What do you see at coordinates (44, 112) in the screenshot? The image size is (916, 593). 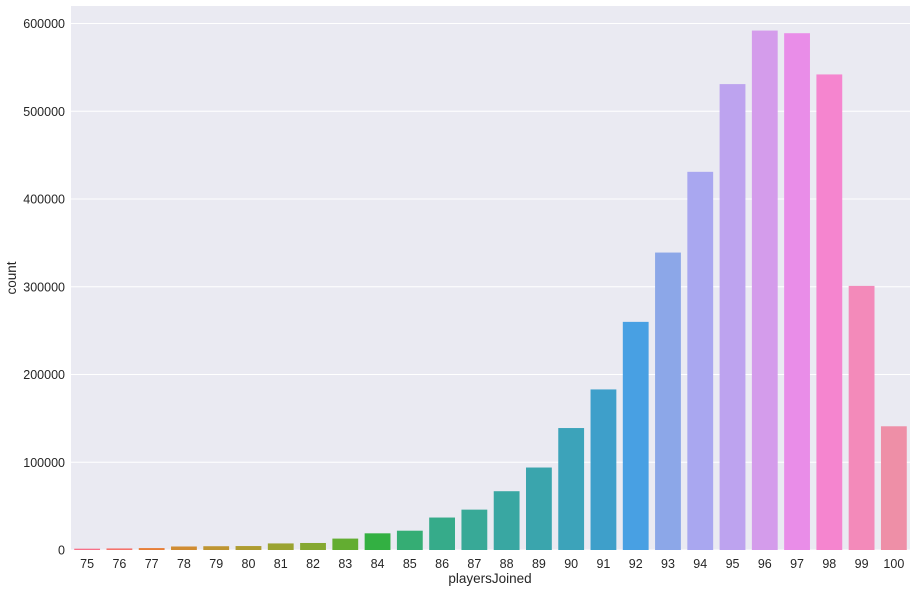 I see `y-tick-label: 500000` at bounding box center [44, 112].